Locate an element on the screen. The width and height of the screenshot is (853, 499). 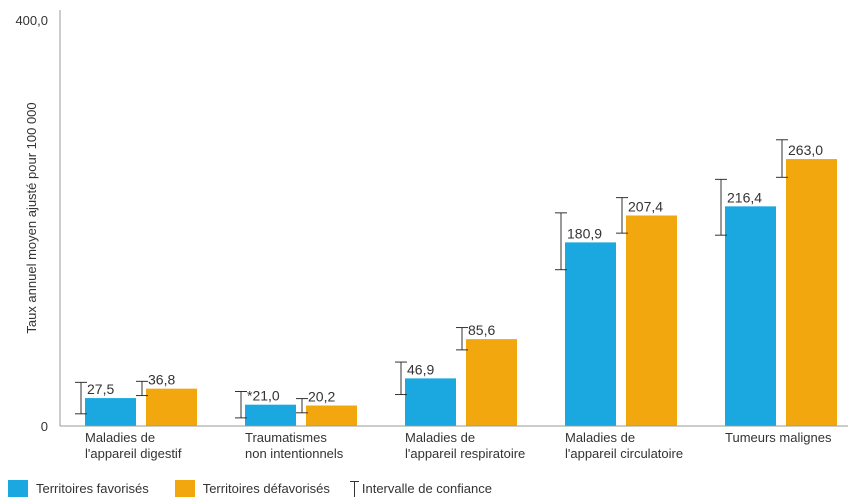
category-label-3-1: l'appareil circulatoire is located at coordinates (624, 453).